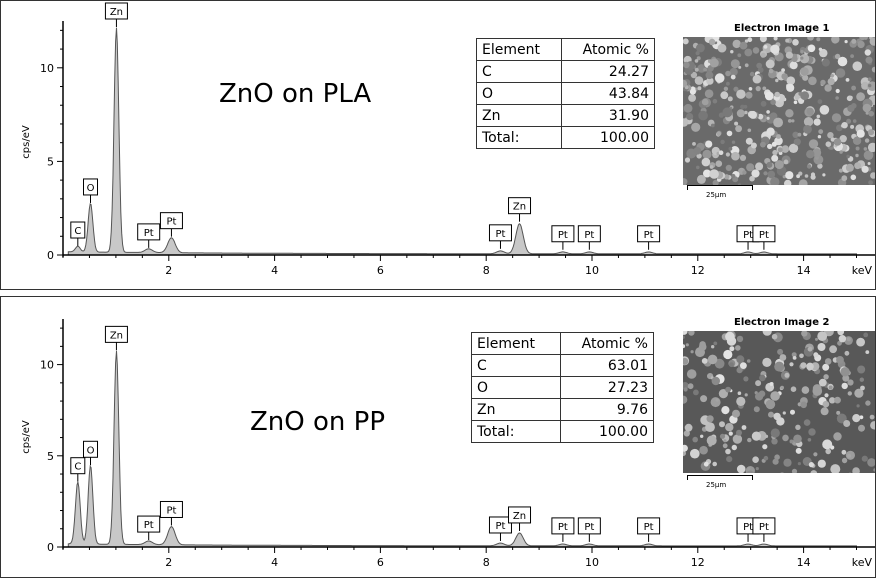 The width and height of the screenshot is (876, 578). What do you see at coordinates (516, 409) in the screenshot?
I see `table-cell: Zn` at bounding box center [516, 409].